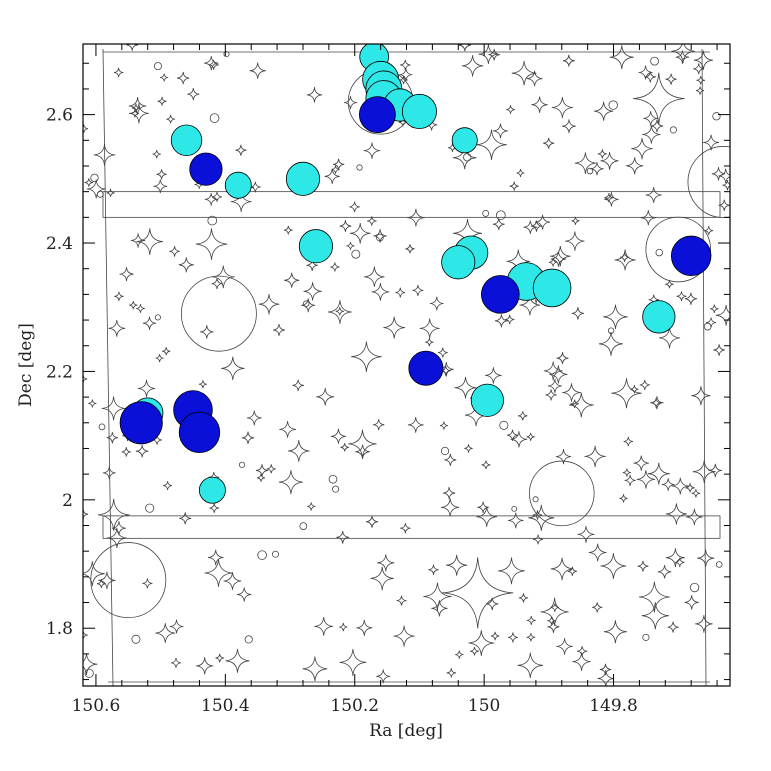 Image resolution: width=771 pixels, height=771 pixels. What do you see at coordinates (59, 629) in the screenshot?
I see `y-tick-label: 1.8` at bounding box center [59, 629].